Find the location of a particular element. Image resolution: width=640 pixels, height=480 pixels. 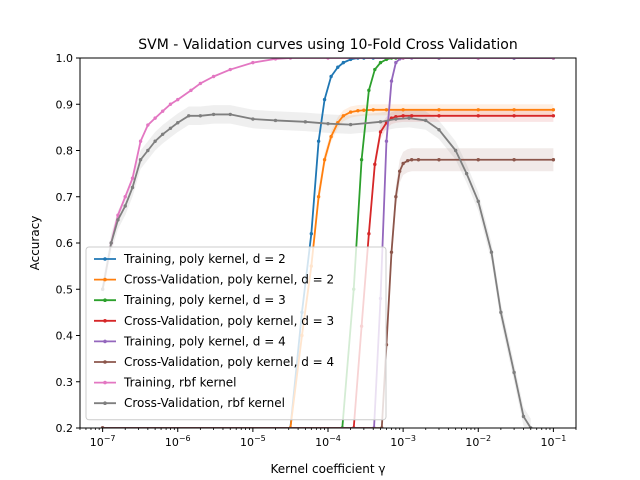

x-axis-label: Kernel coefficient γ is located at coordinates (328, 469).